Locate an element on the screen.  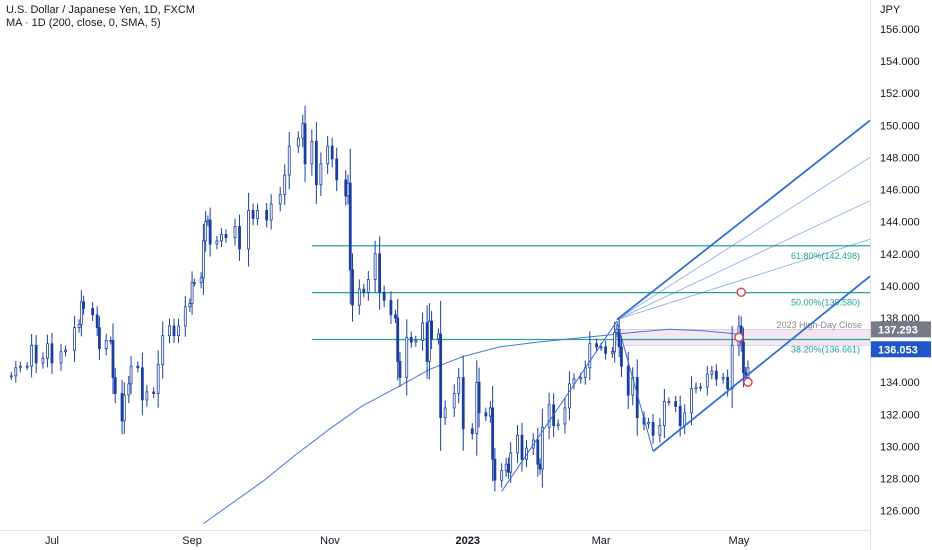
y-tick-label: 150.000 is located at coordinates (900, 126).